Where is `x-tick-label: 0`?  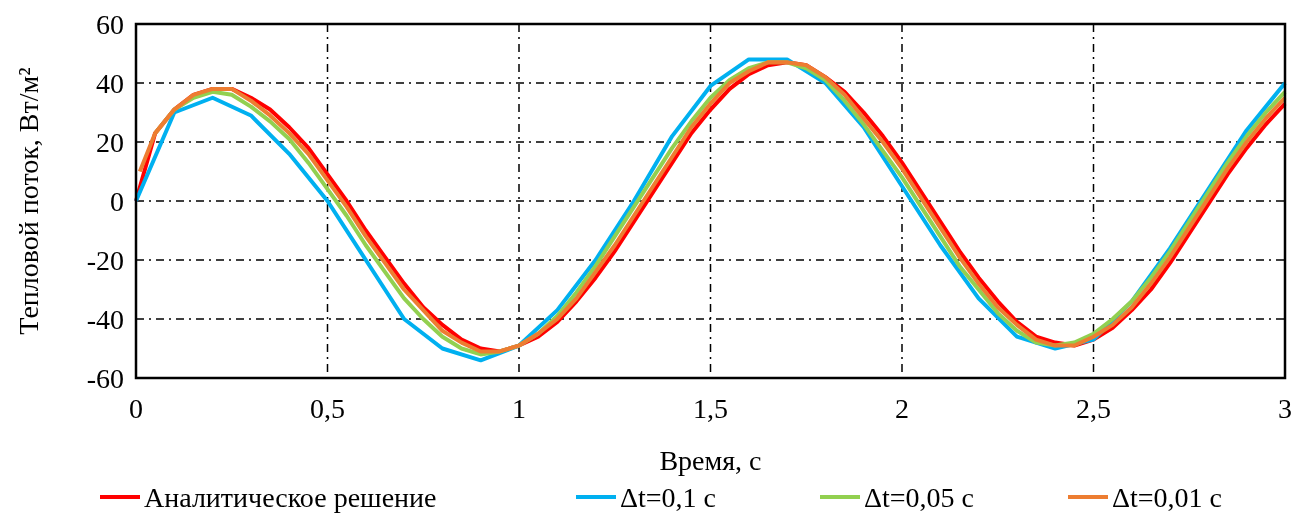
x-tick-label: 0 is located at coordinates (136, 408).